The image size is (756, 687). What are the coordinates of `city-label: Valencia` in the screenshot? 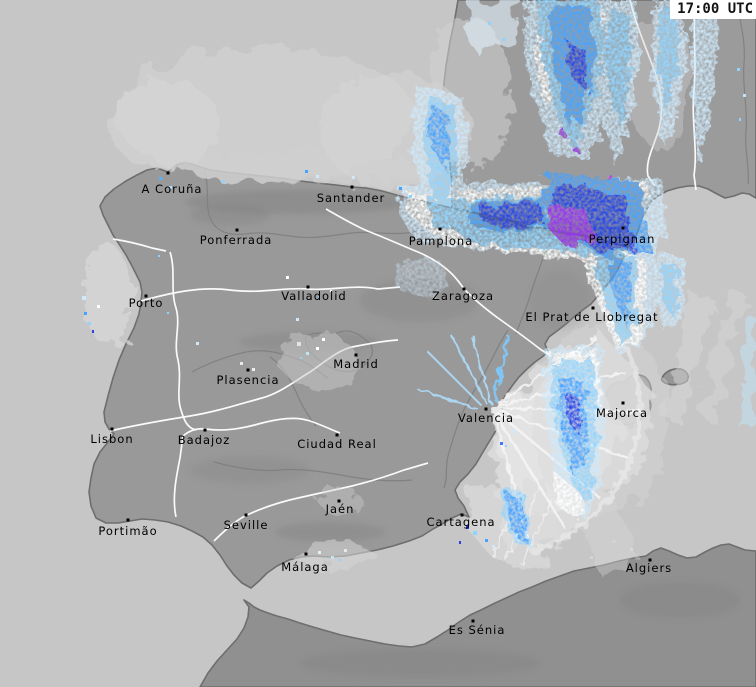 It's located at (486, 418).